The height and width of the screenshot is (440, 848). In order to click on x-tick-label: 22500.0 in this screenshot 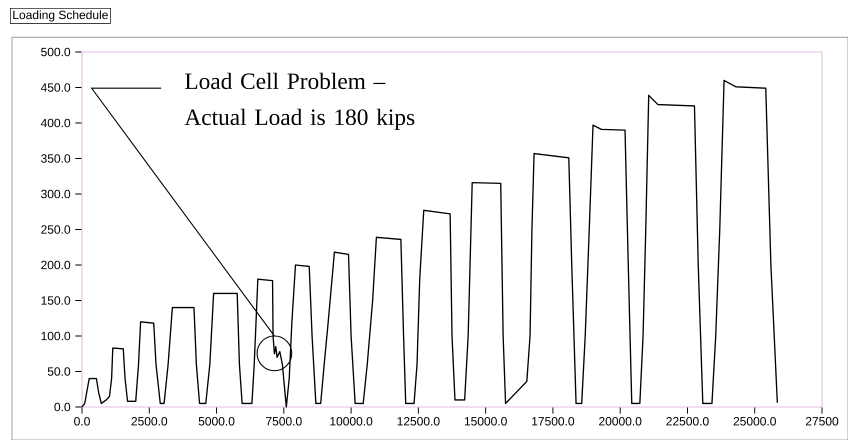, I will do `click(687, 421)`.